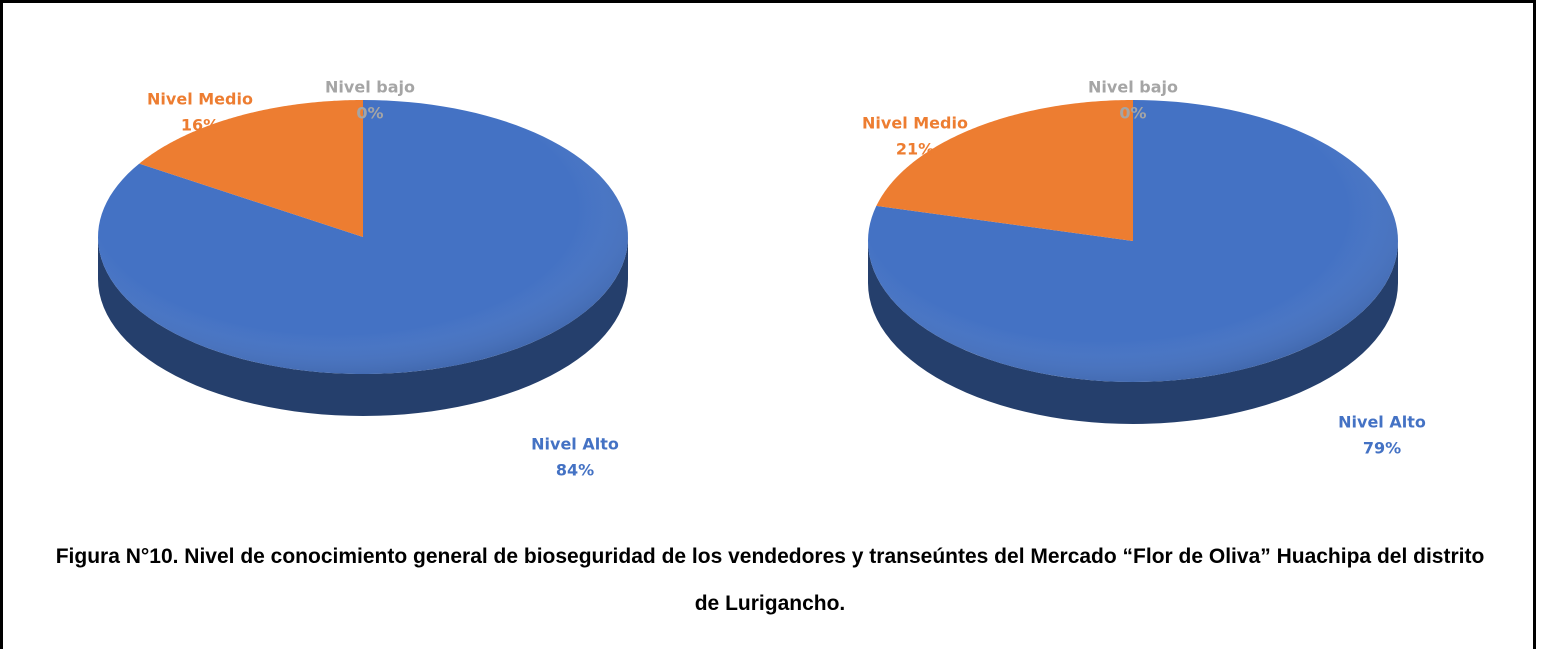 The width and height of the screenshot is (1542, 649). Describe the element at coordinates (200, 125) in the screenshot. I see `value-label: 16%` at that location.